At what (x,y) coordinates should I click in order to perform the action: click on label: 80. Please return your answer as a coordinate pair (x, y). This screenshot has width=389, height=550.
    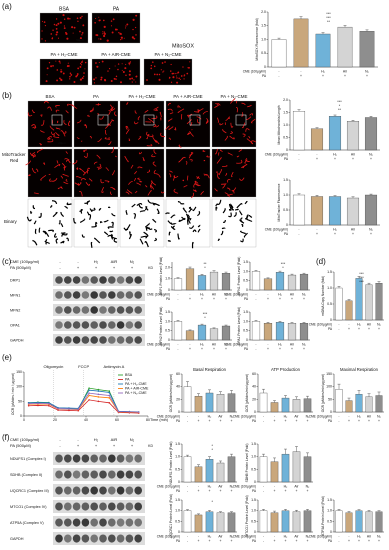
    Looking at the image, I should click on (148, 420).